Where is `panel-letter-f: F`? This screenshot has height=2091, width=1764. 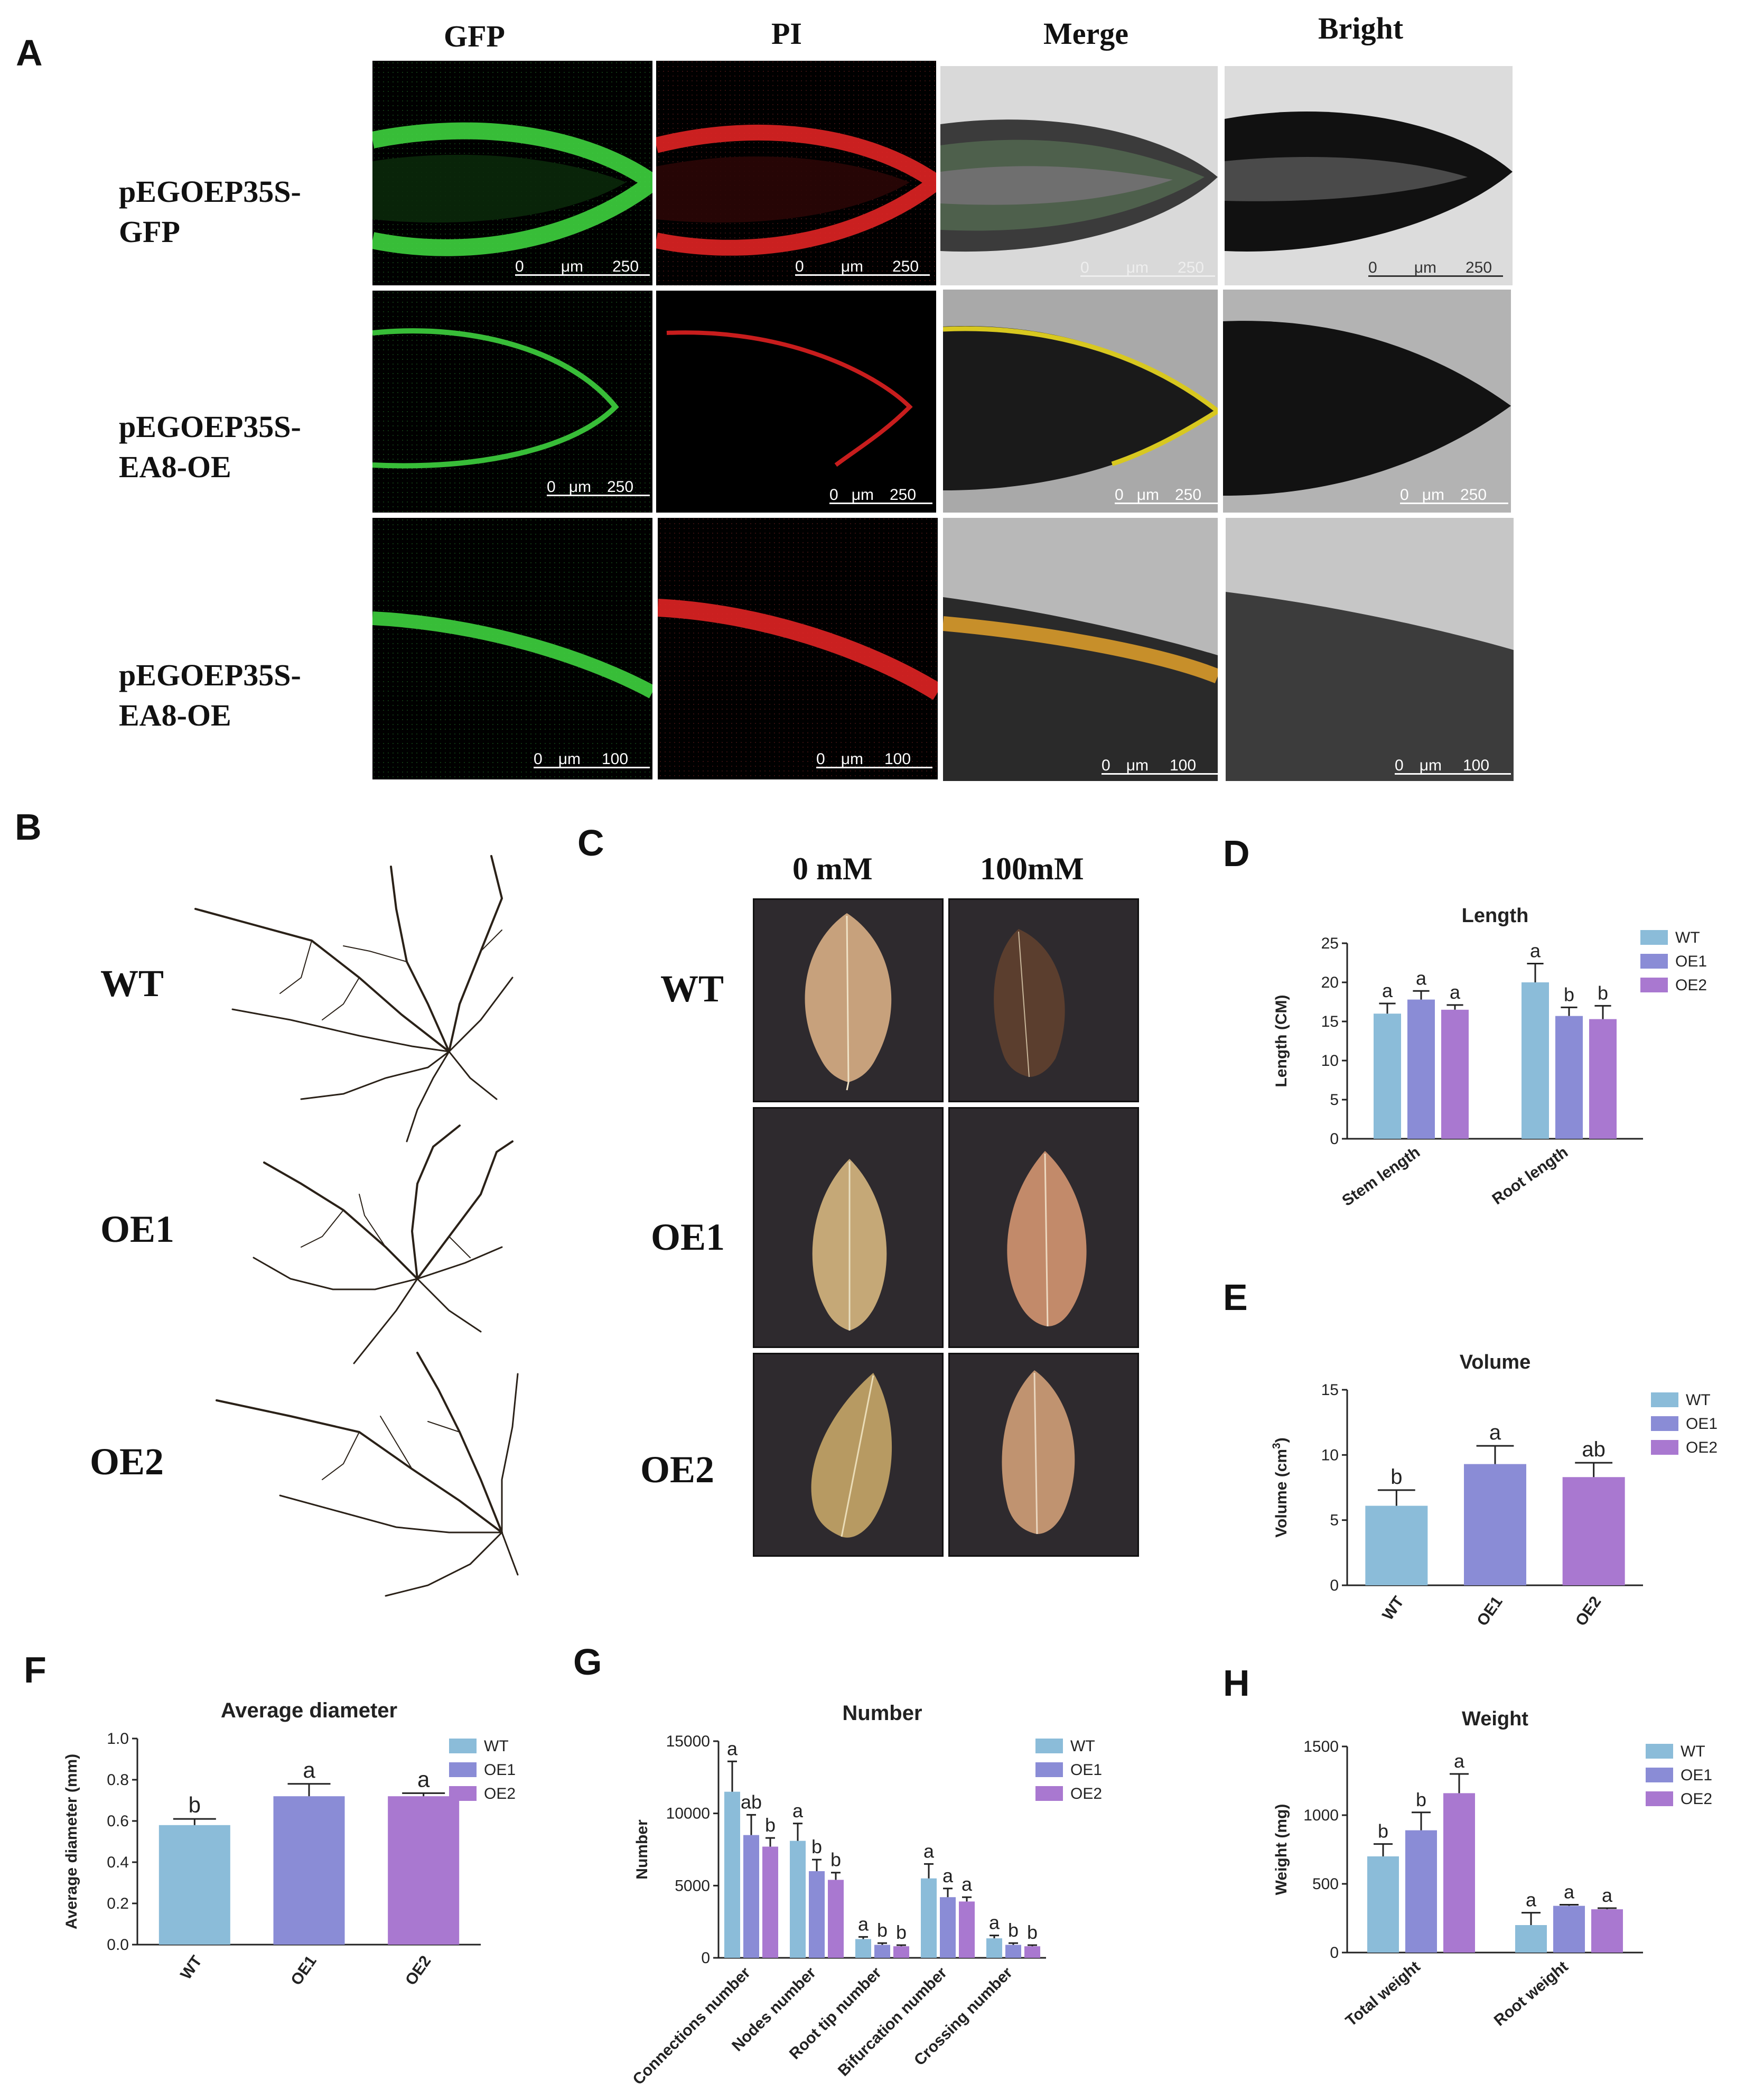
panel-letter-f: F is located at coordinates (35, 1669).